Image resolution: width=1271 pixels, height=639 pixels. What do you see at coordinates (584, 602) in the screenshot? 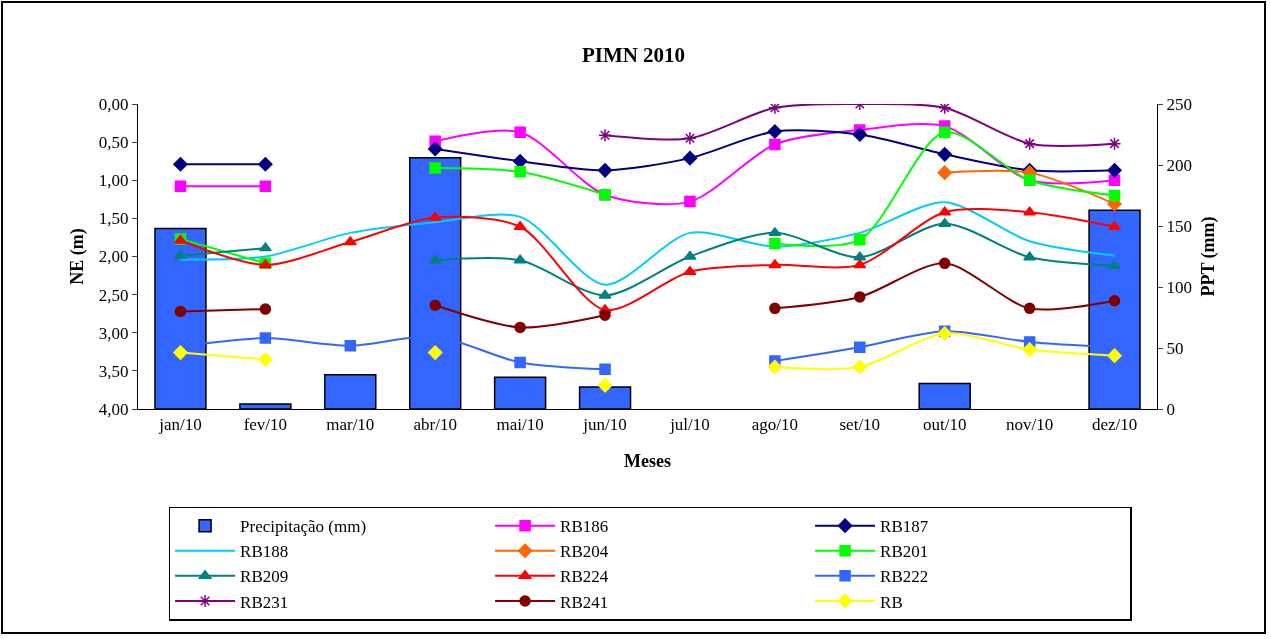
I see `legend-label: RB241` at bounding box center [584, 602].